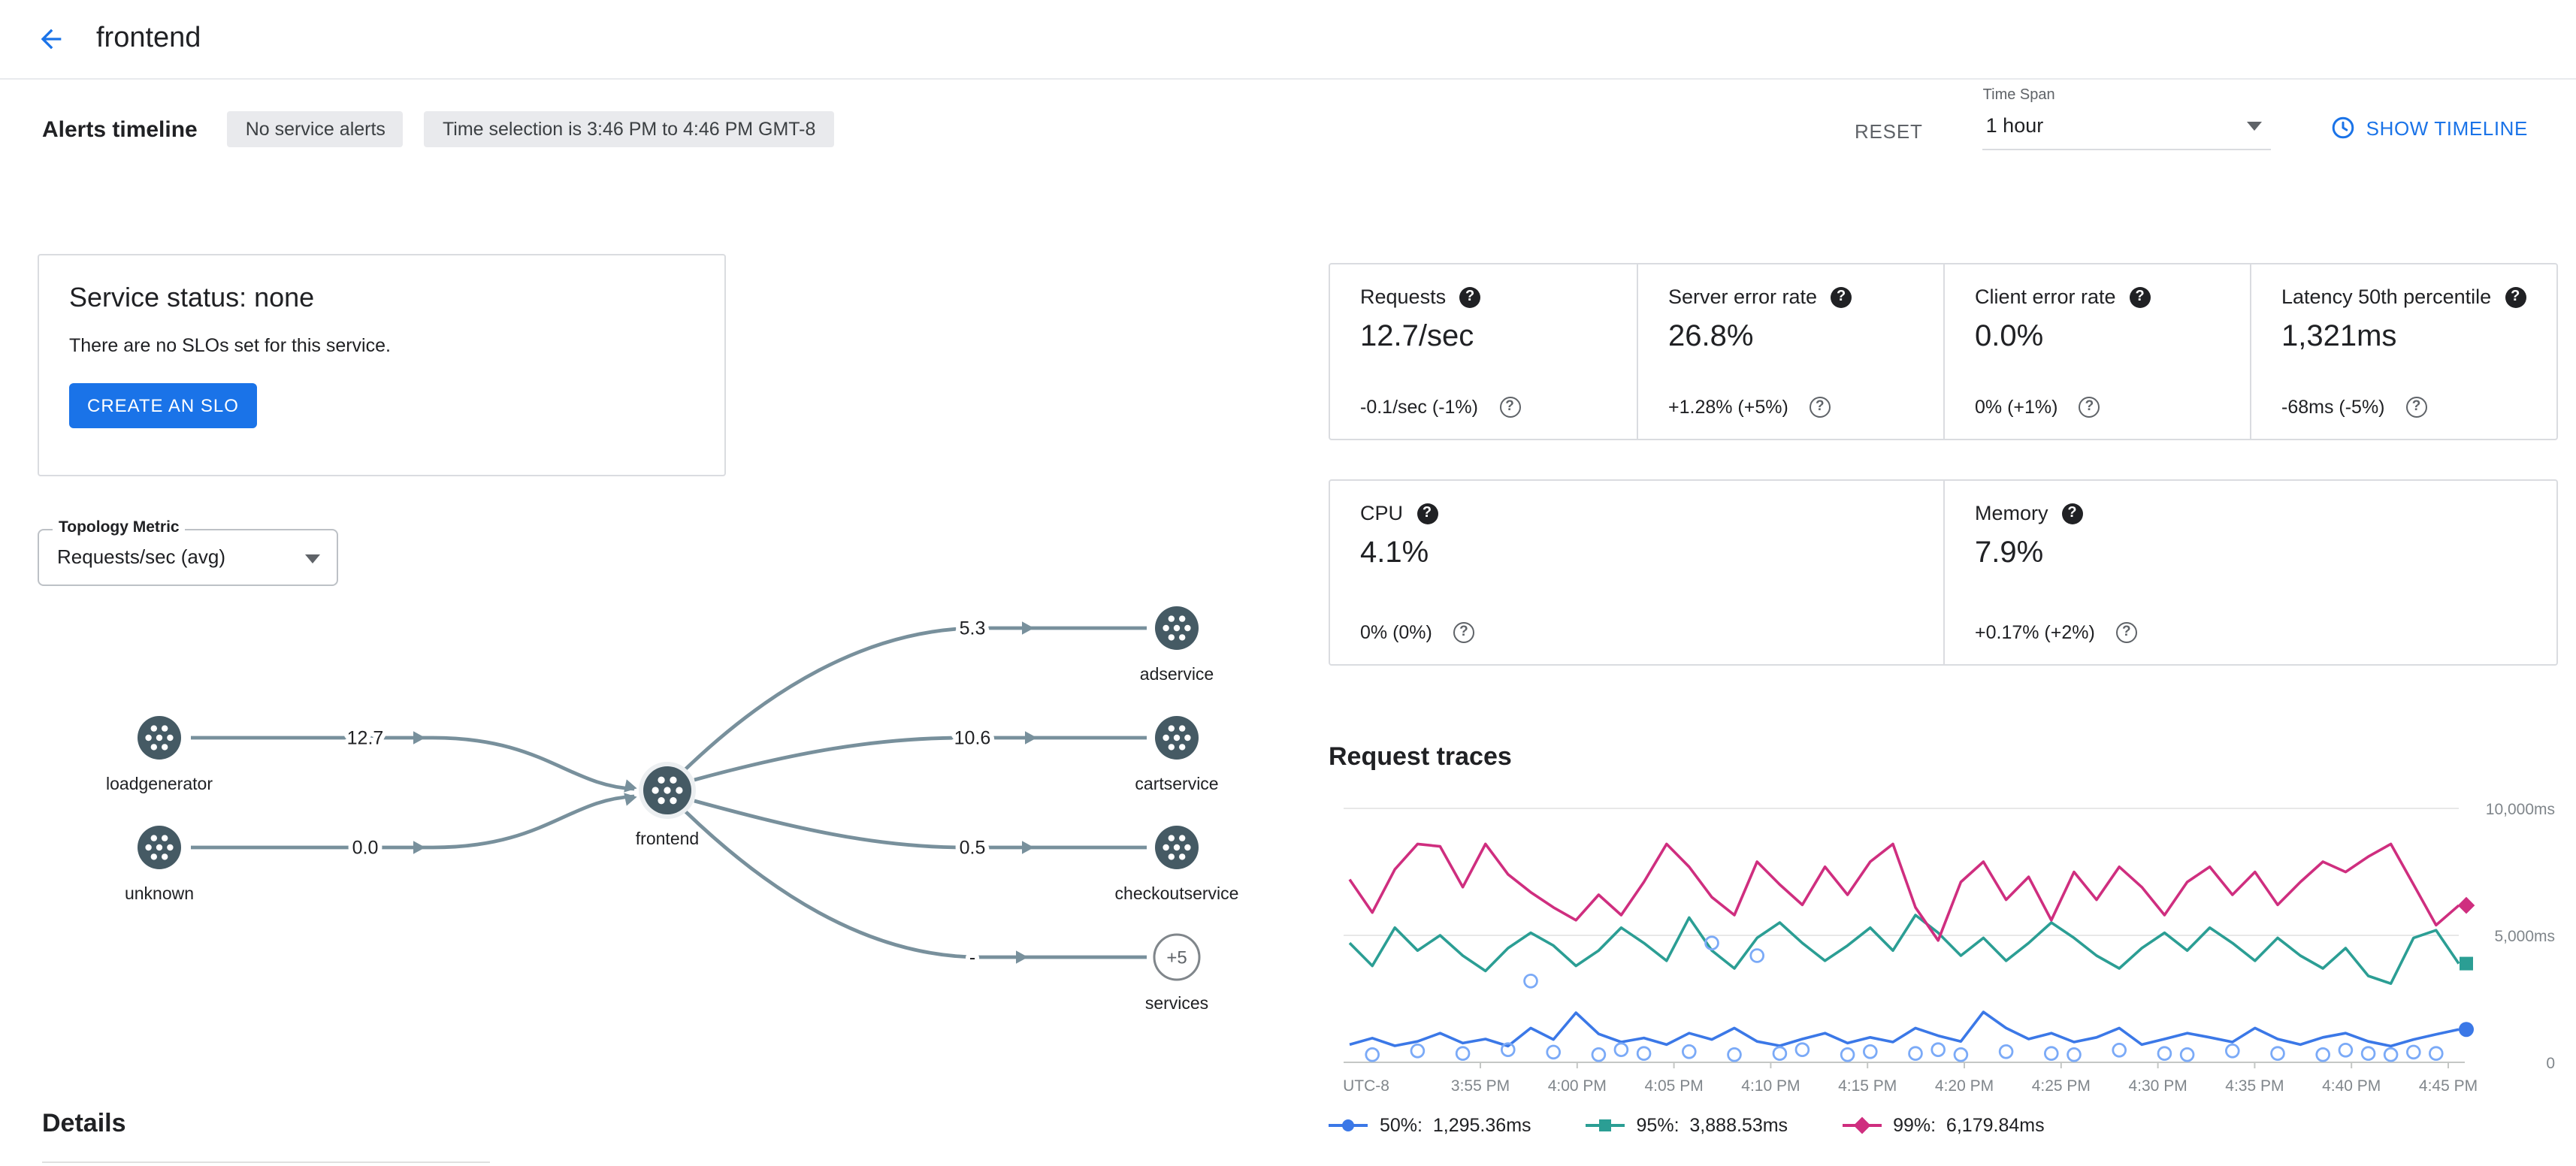 Image resolution: width=2576 pixels, height=1166 pixels. Describe the element at coordinates (667, 838) in the screenshot. I see `topology-node-label: frontend` at that location.